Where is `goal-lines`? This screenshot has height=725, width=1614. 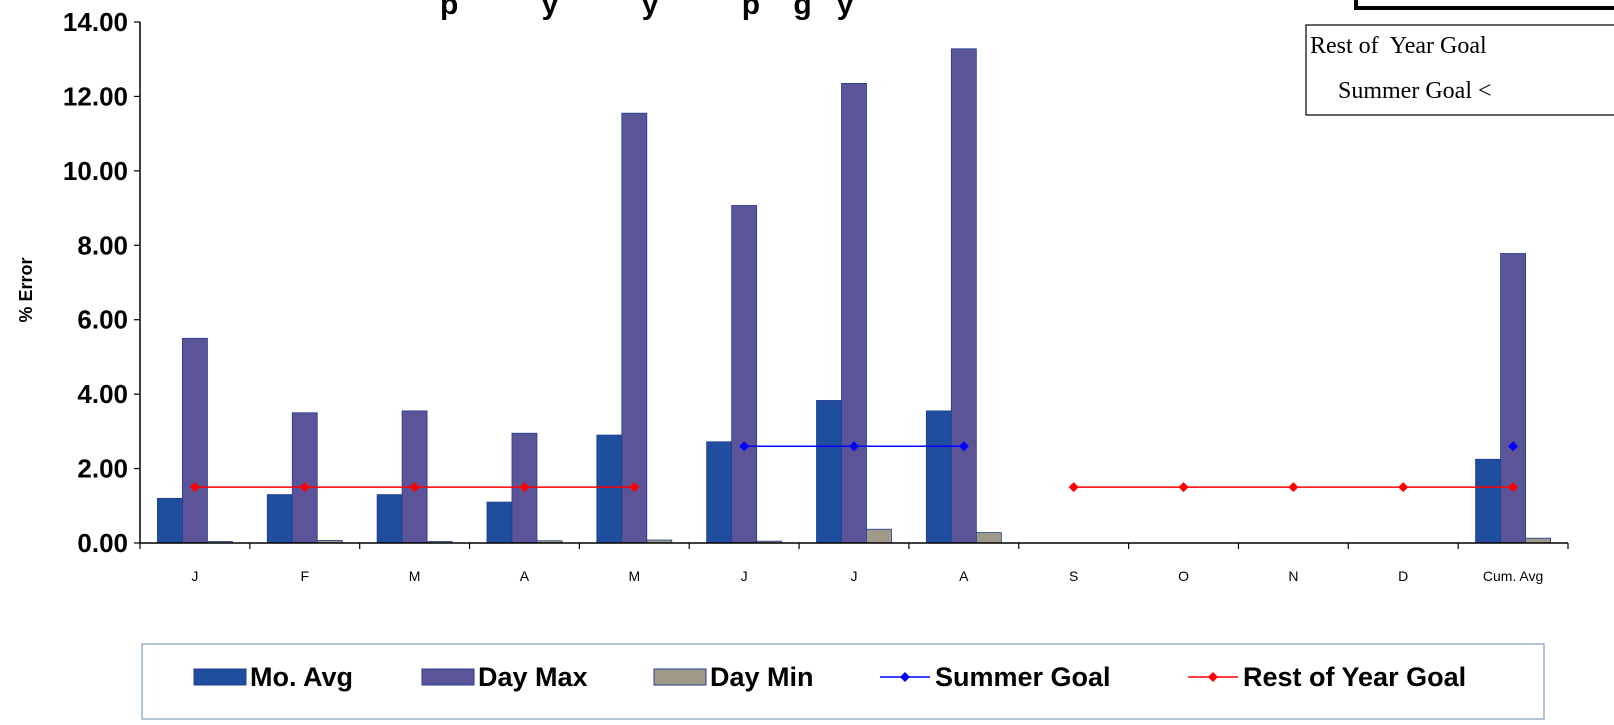
goal-lines is located at coordinates (854, 467).